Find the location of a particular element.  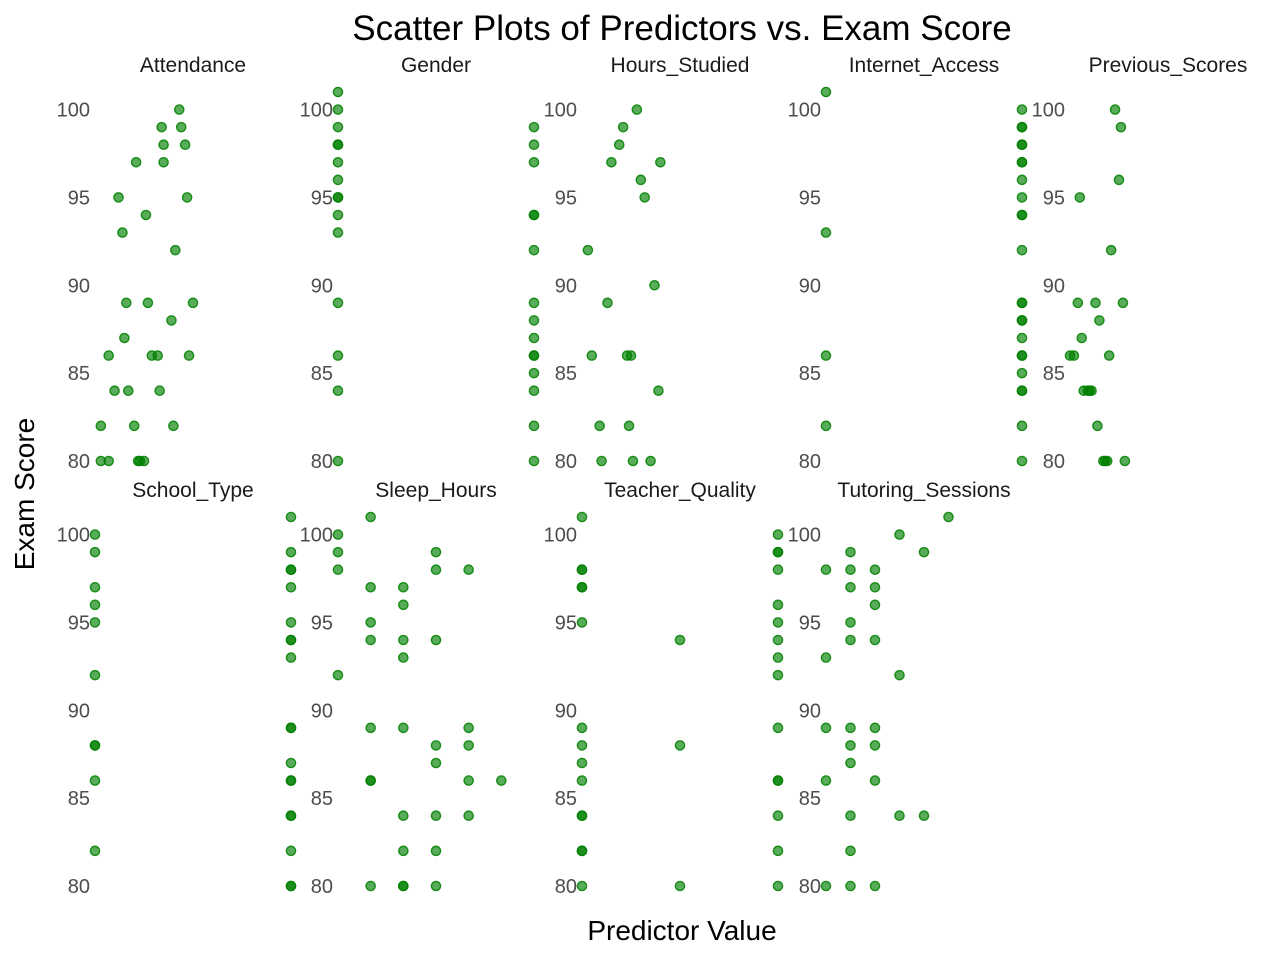

panel-school-type: School_Type 80 85 90 95 100 is located at coordinates (176, 688).